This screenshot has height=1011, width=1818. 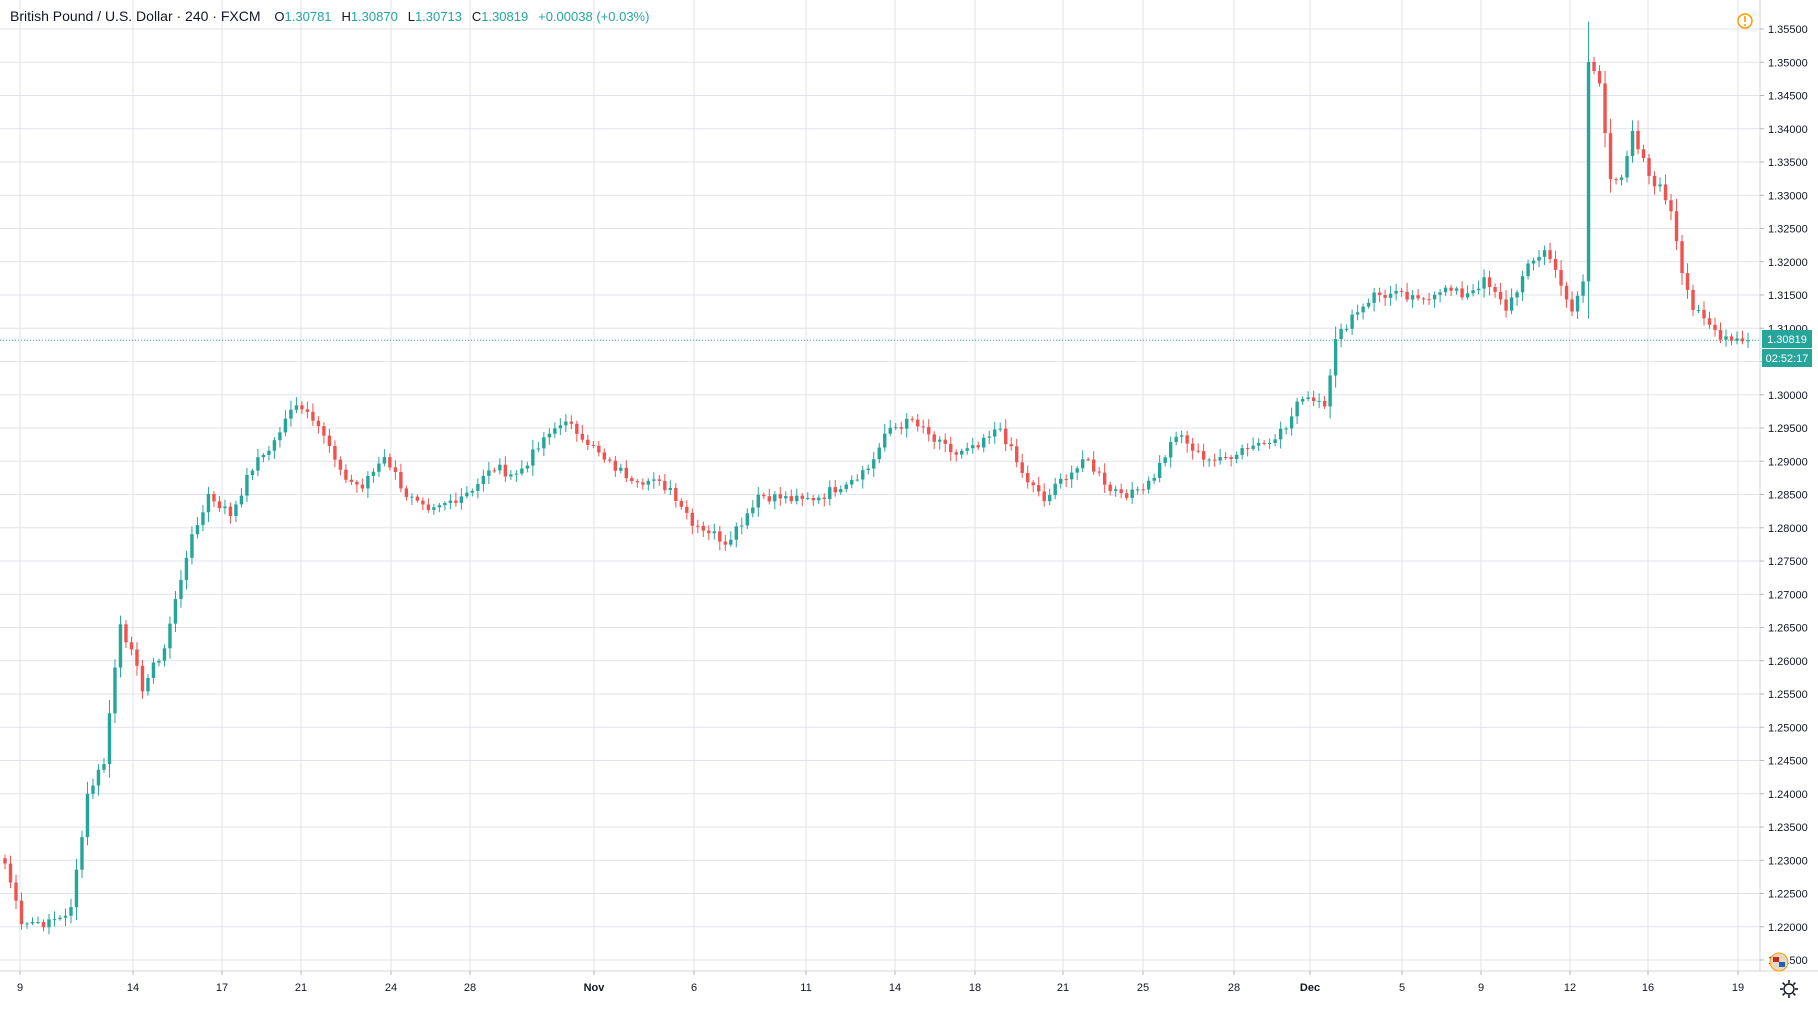 I want to click on x-tick-label: 14, so click(x=895, y=988).